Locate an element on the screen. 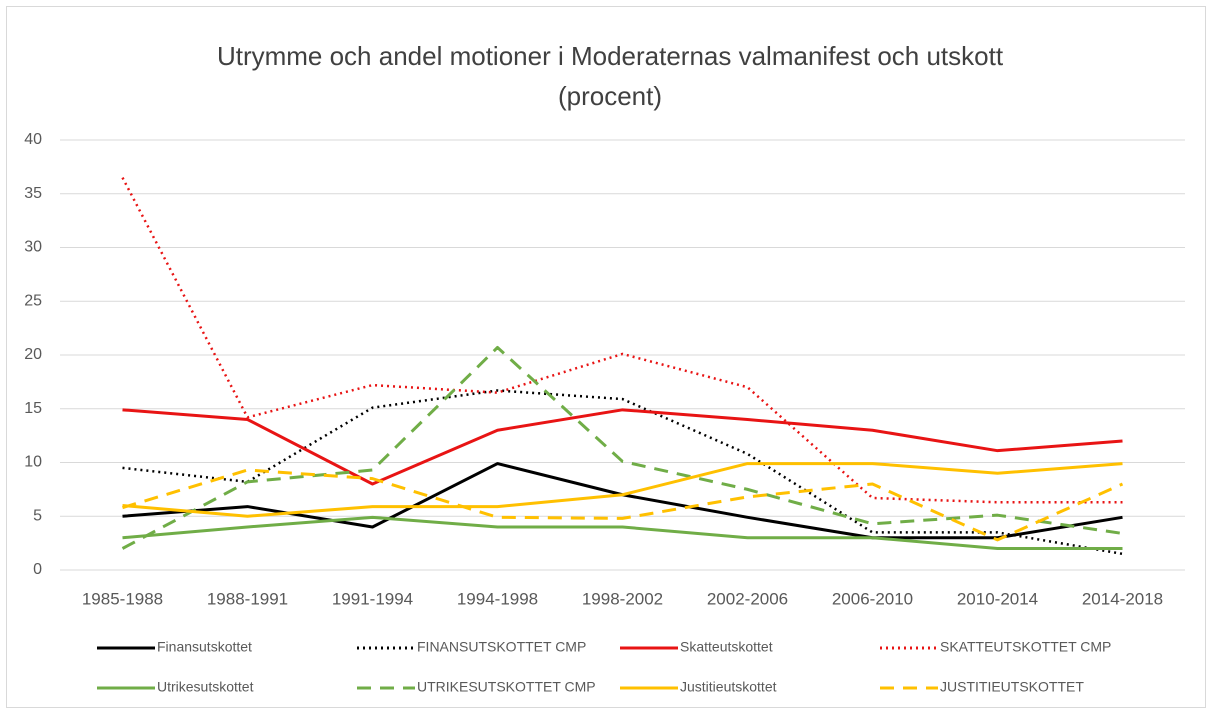 Image resolution: width=1212 pixels, height=714 pixels. y-tick-label: 35 is located at coordinates (33, 193).